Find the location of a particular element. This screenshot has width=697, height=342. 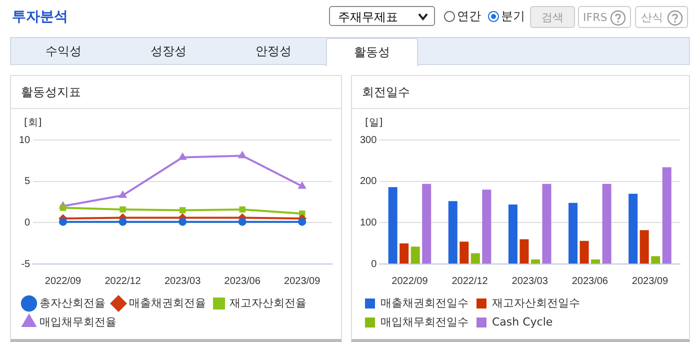

y-axis-title: [일] is located at coordinates (374, 123).